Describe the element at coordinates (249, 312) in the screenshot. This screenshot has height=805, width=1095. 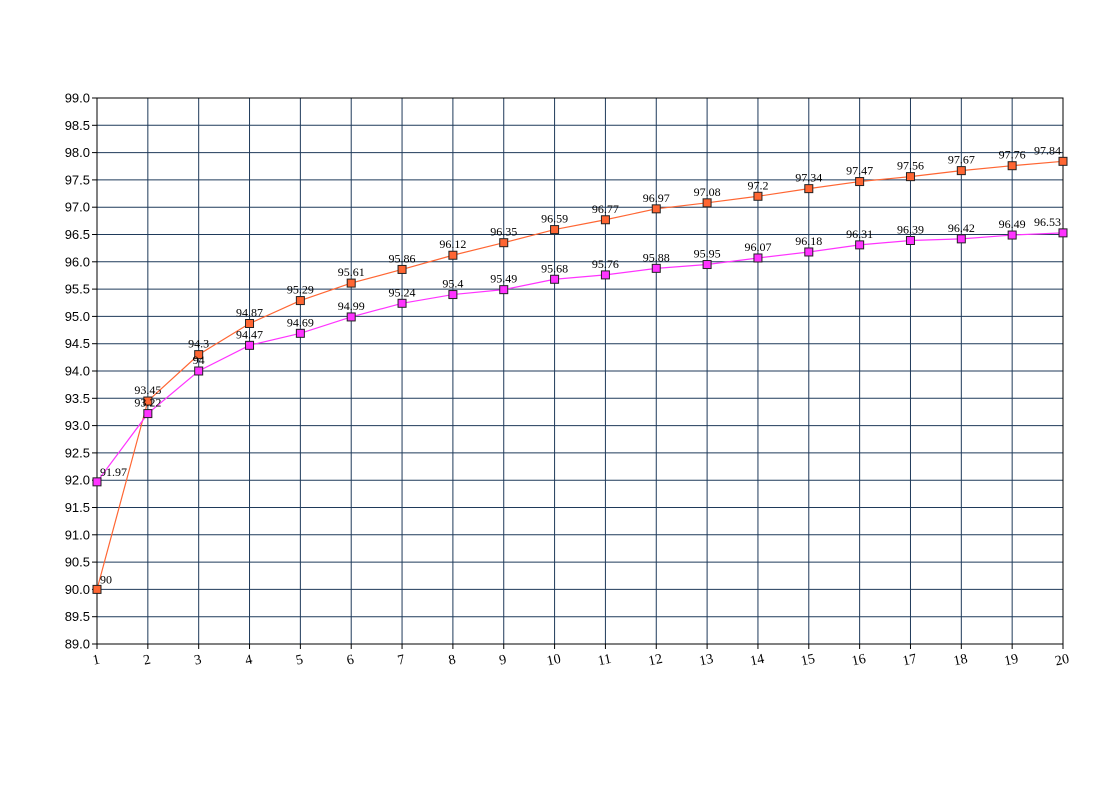
I see `series-1-data-label: 94.87` at that location.